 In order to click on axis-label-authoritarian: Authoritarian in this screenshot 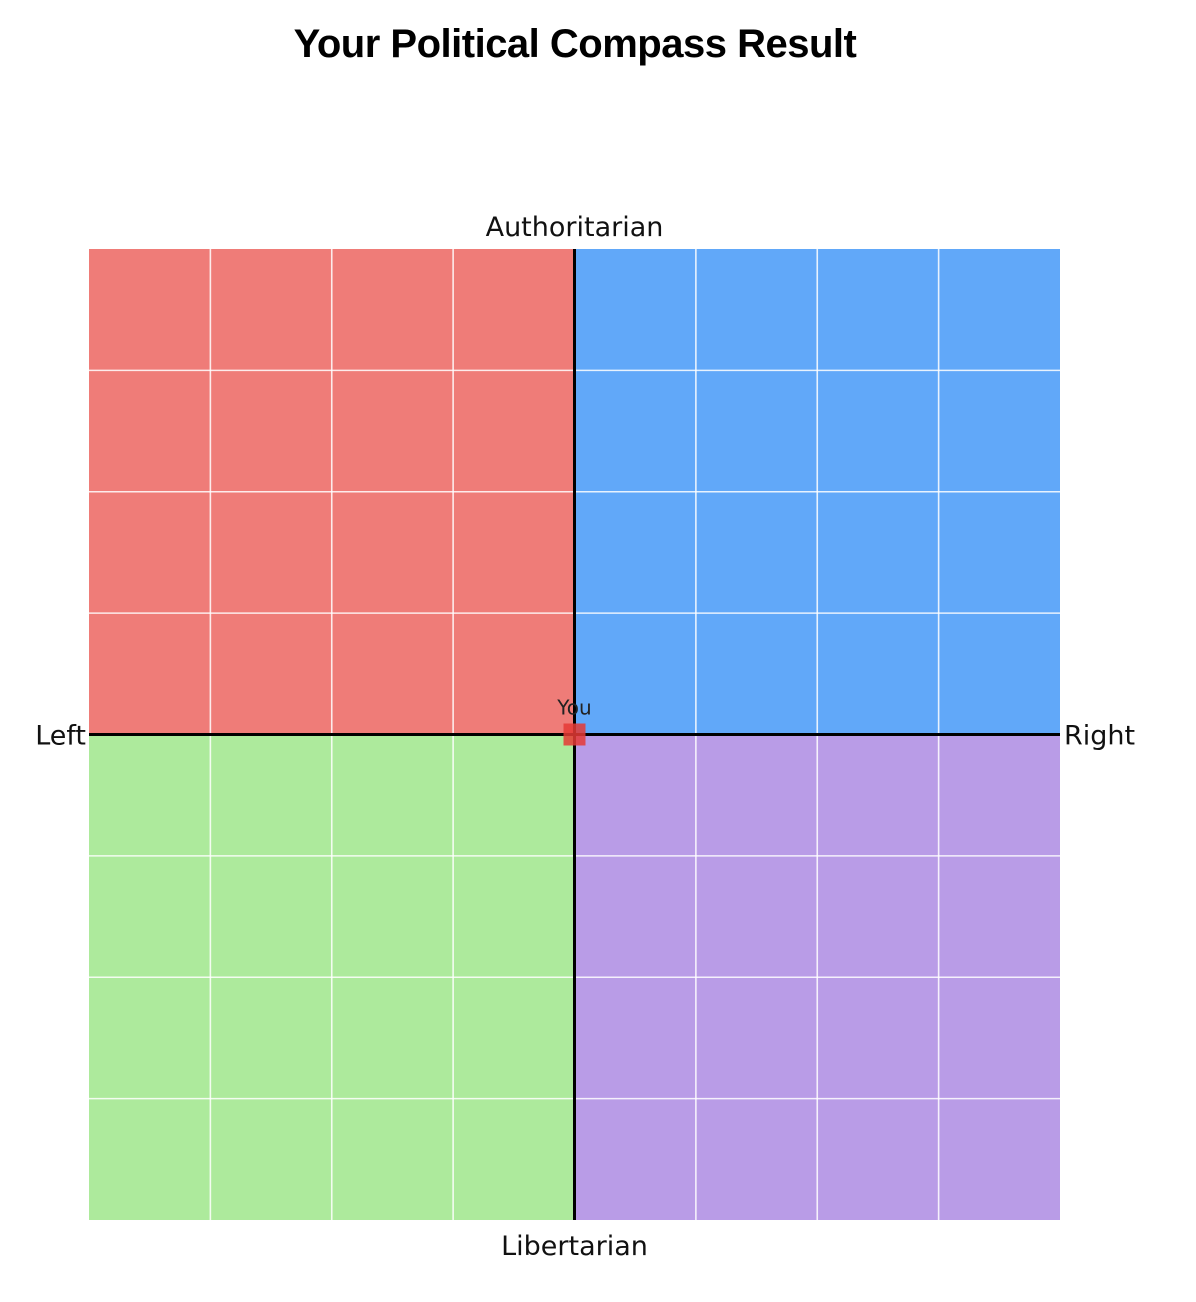, I will do `click(575, 227)`.